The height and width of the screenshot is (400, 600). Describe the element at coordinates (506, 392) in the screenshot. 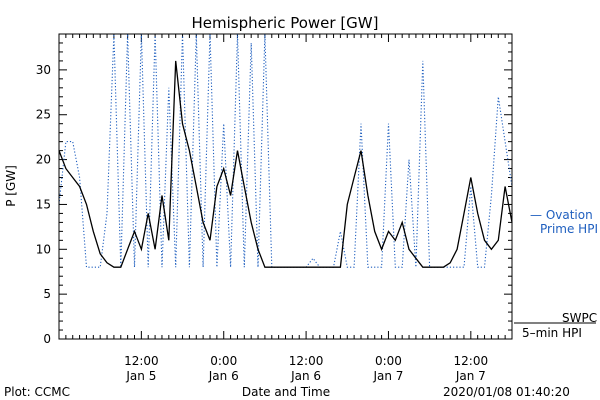

I see `plot-timestamp: 2020/01/08 01:40:20` at that location.